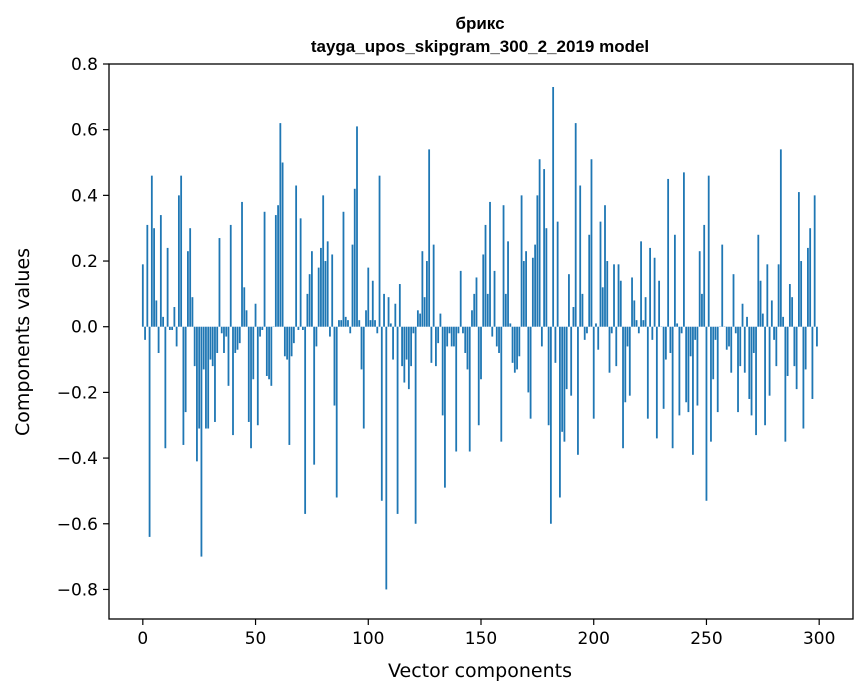  Describe the element at coordinates (23, 342) in the screenshot. I see `y-axis-label: Components values` at that location.